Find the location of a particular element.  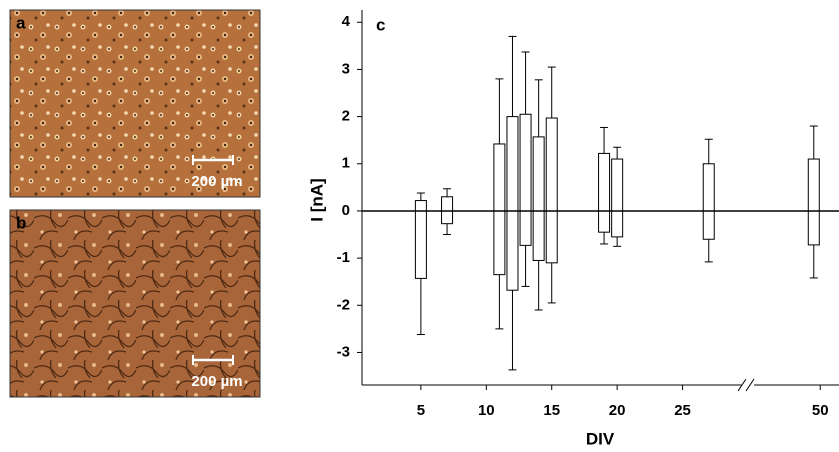

panel-label: c is located at coordinates (380, 24).